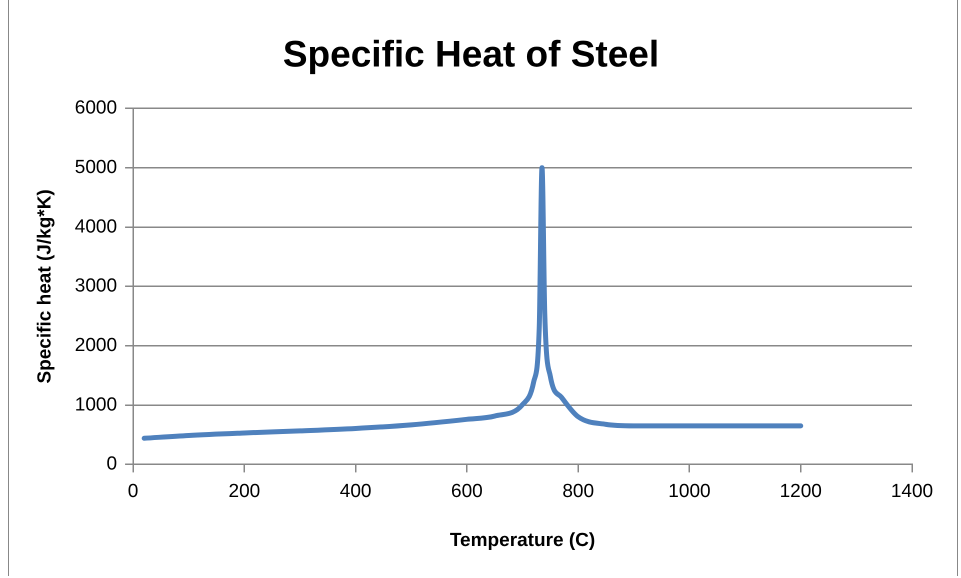 The height and width of the screenshot is (578, 961). What do you see at coordinates (96, 345) in the screenshot?
I see `y-tick-label: 2000` at bounding box center [96, 345].